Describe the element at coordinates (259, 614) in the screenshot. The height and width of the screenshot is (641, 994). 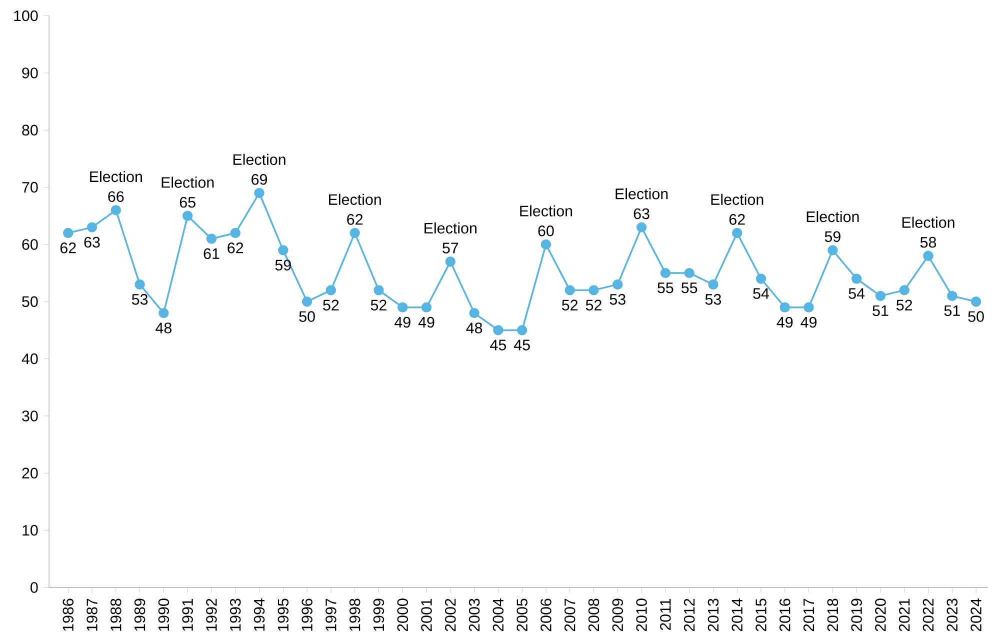
I see `x-tick-label: 1994` at that location.